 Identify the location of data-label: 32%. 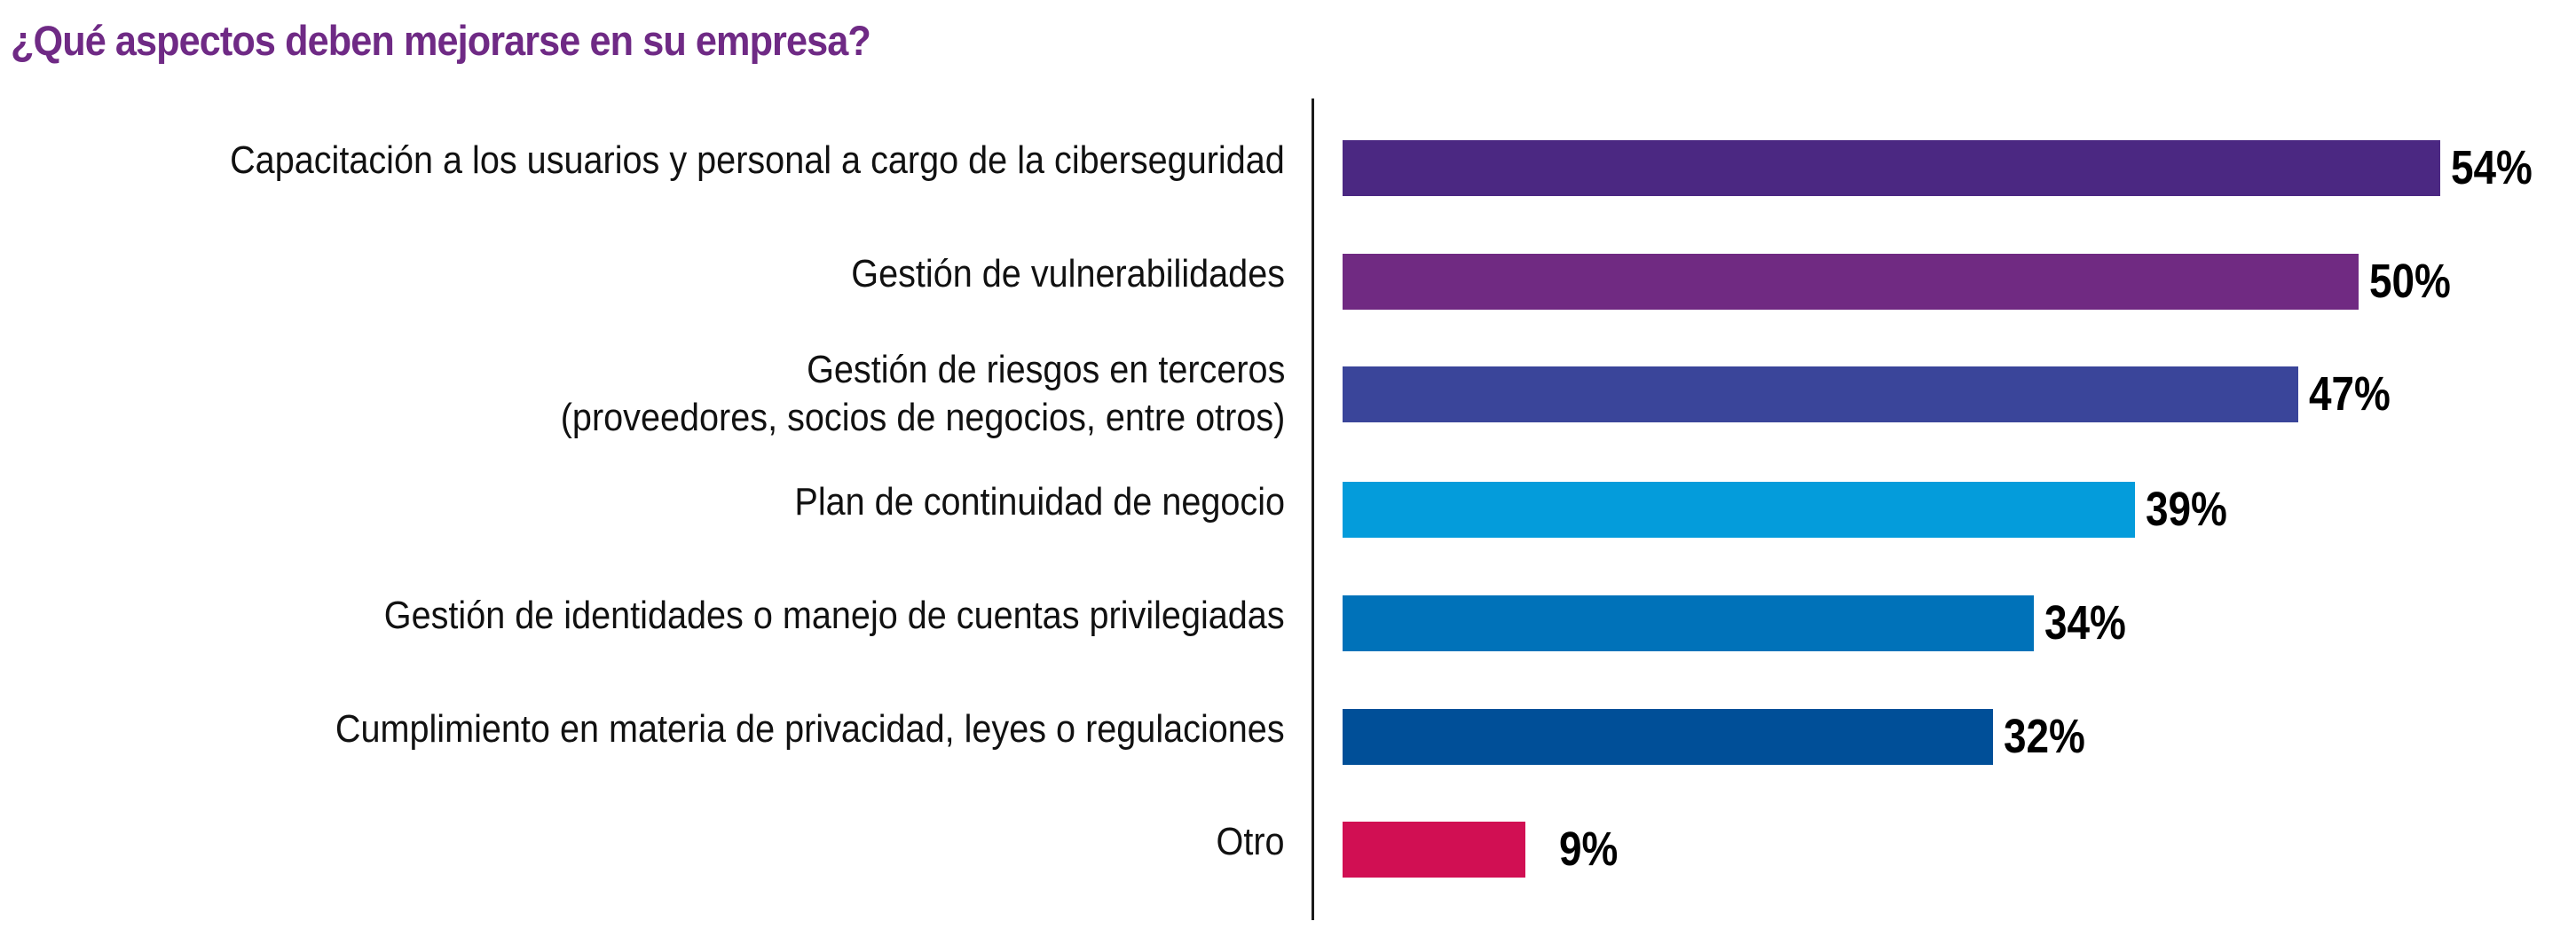
(2044, 736).